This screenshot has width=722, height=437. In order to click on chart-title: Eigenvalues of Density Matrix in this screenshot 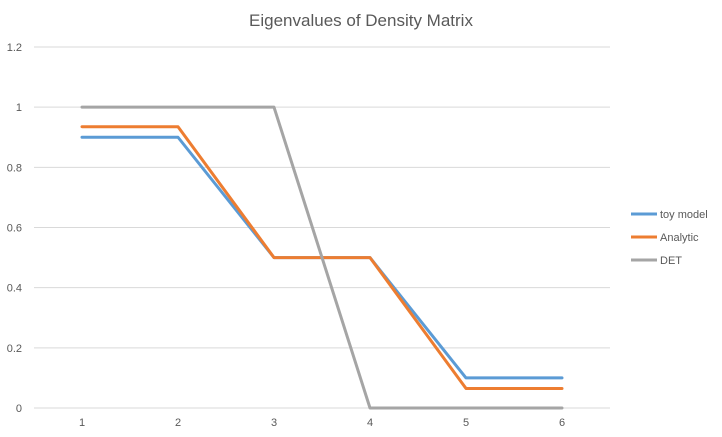, I will do `click(361, 20)`.